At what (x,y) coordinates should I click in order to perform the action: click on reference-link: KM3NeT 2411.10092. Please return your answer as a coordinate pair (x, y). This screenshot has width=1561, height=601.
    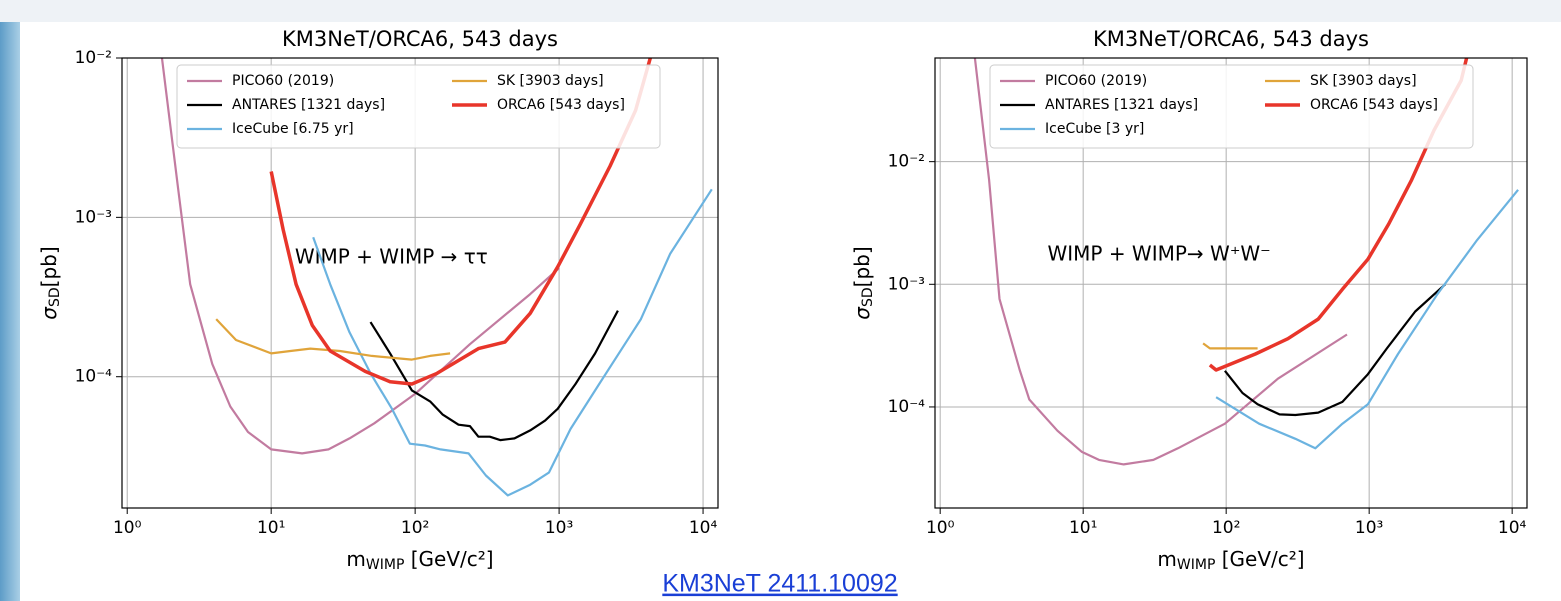
    Looking at the image, I should click on (779, 584).